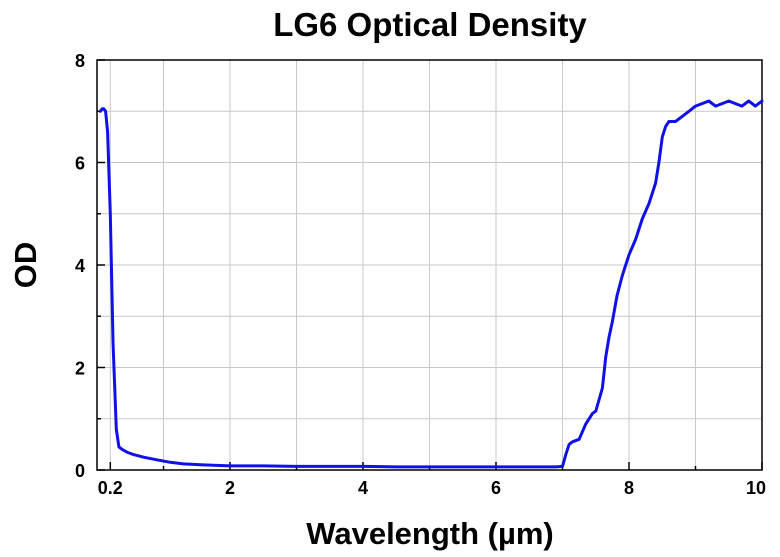 This screenshot has height=557, width=780. What do you see at coordinates (25, 265) in the screenshot?
I see `y-axis-title: OD` at bounding box center [25, 265].